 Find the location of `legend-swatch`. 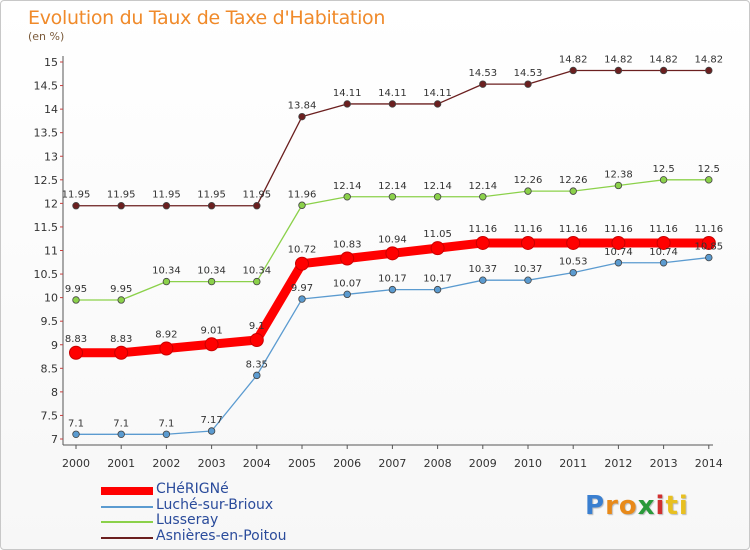

legend-swatch is located at coordinates (127, 491).